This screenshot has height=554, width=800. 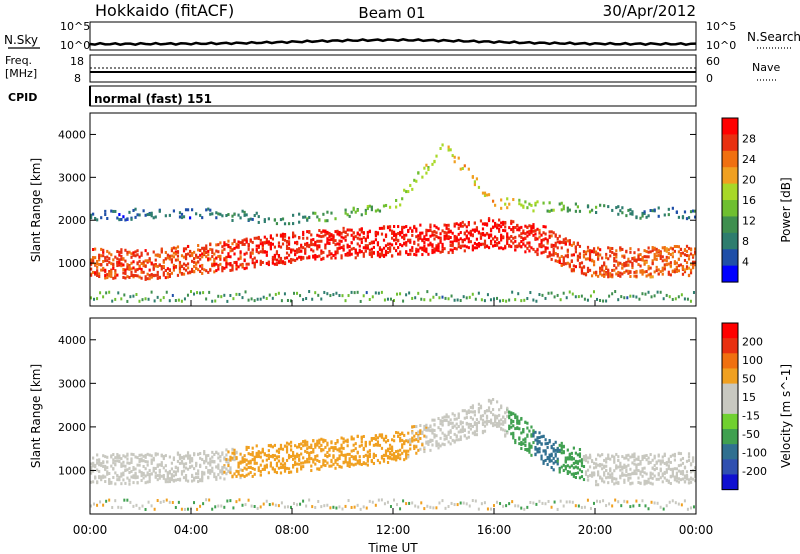 What do you see at coordinates (75, 45) in the screenshot?
I see `noise-left-tick-bottom: 10^0` at bounding box center [75, 45].